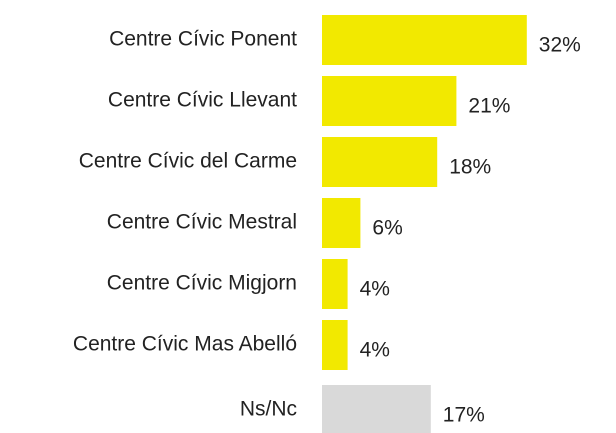  Describe the element at coordinates (202, 283) in the screenshot. I see `category-label: Centre Cívic Migjorn` at that location.